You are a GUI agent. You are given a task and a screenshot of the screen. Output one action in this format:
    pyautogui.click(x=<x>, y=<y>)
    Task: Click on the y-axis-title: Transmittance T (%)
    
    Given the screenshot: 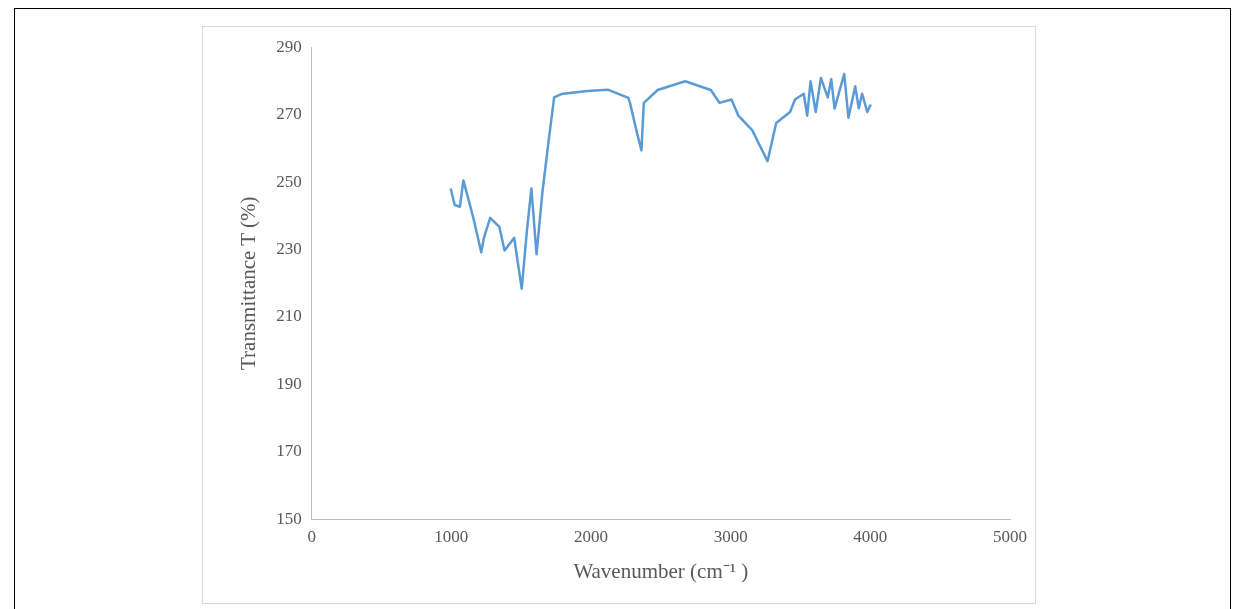 What is the action you would take?
    pyautogui.click(x=248, y=283)
    